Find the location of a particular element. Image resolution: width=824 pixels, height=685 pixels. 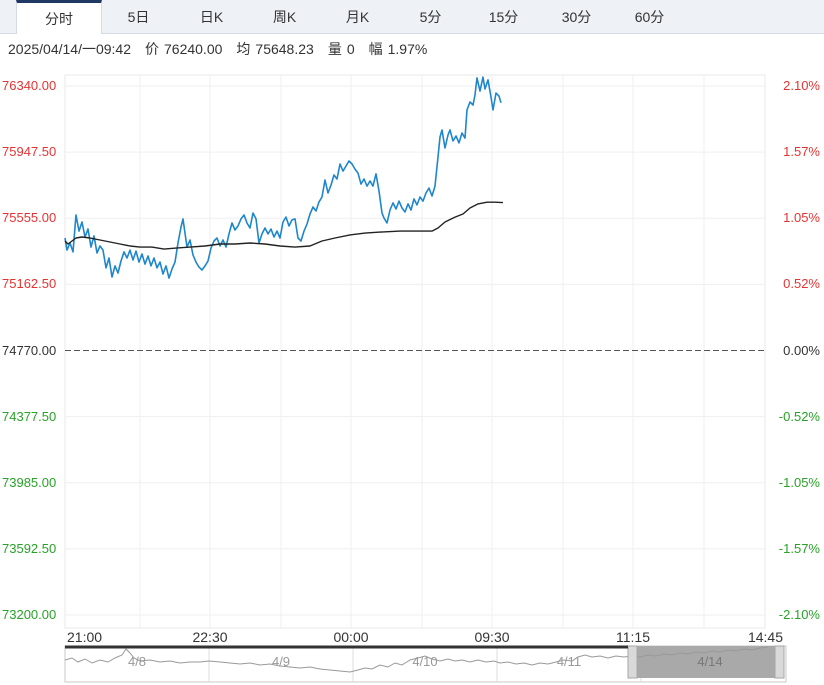

quote-average: 均 75648.23 is located at coordinates (274, 49).